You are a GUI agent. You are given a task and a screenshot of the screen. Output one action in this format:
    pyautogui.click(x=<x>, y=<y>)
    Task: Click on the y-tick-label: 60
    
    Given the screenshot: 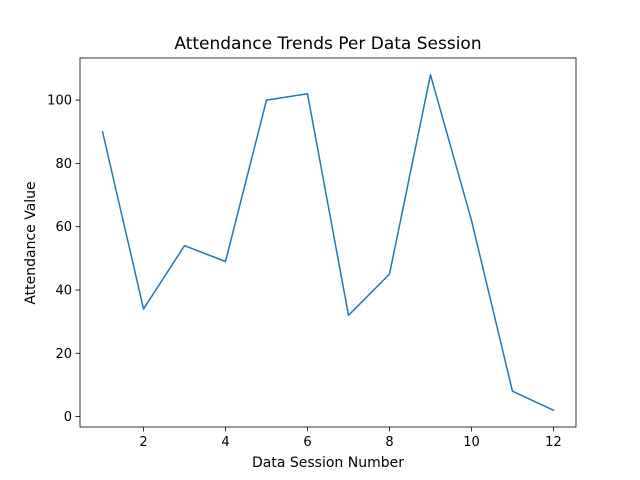 What is the action you would take?
    pyautogui.click(x=63, y=227)
    